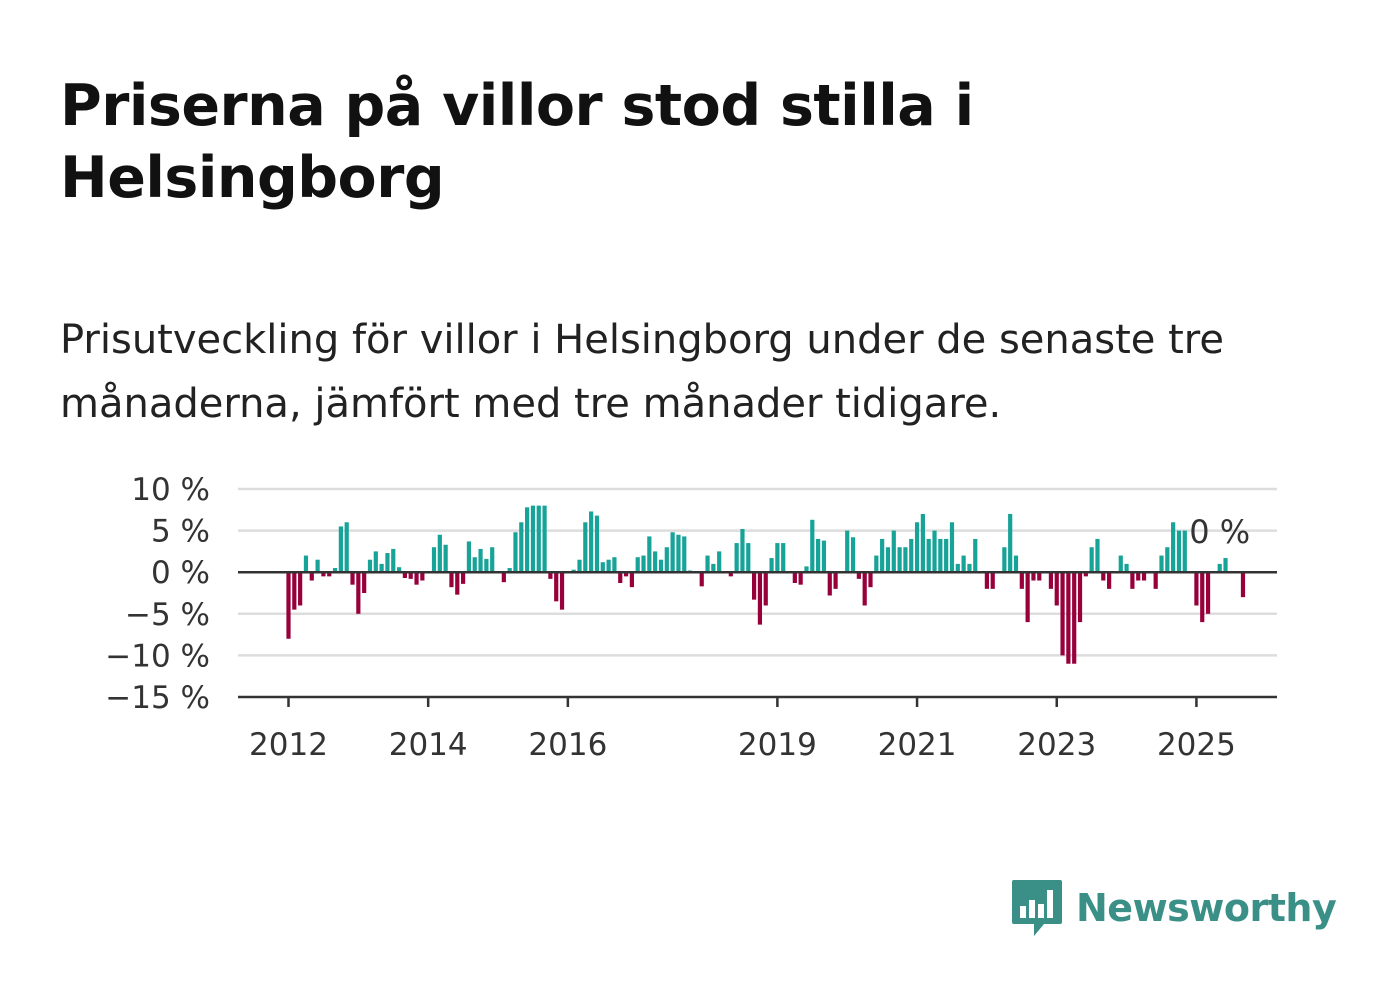  Describe the element at coordinates (777, 745) in the screenshot. I see `x-tick-label: 2019` at that location.